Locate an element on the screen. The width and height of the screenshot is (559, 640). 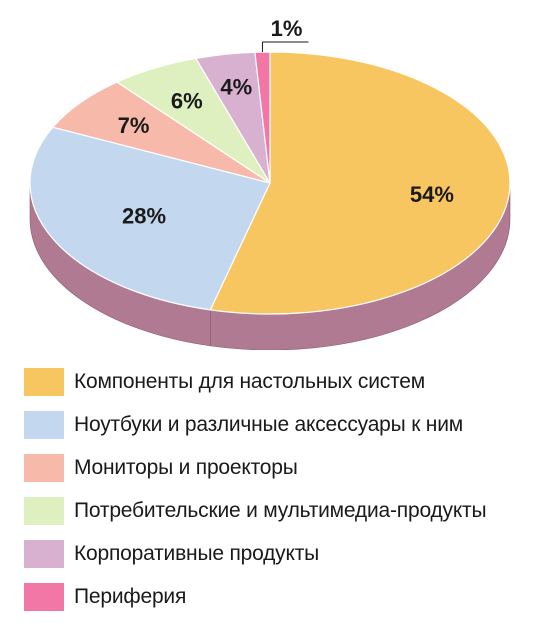
pie-slice-label-3: 6% is located at coordinates (187, 100).